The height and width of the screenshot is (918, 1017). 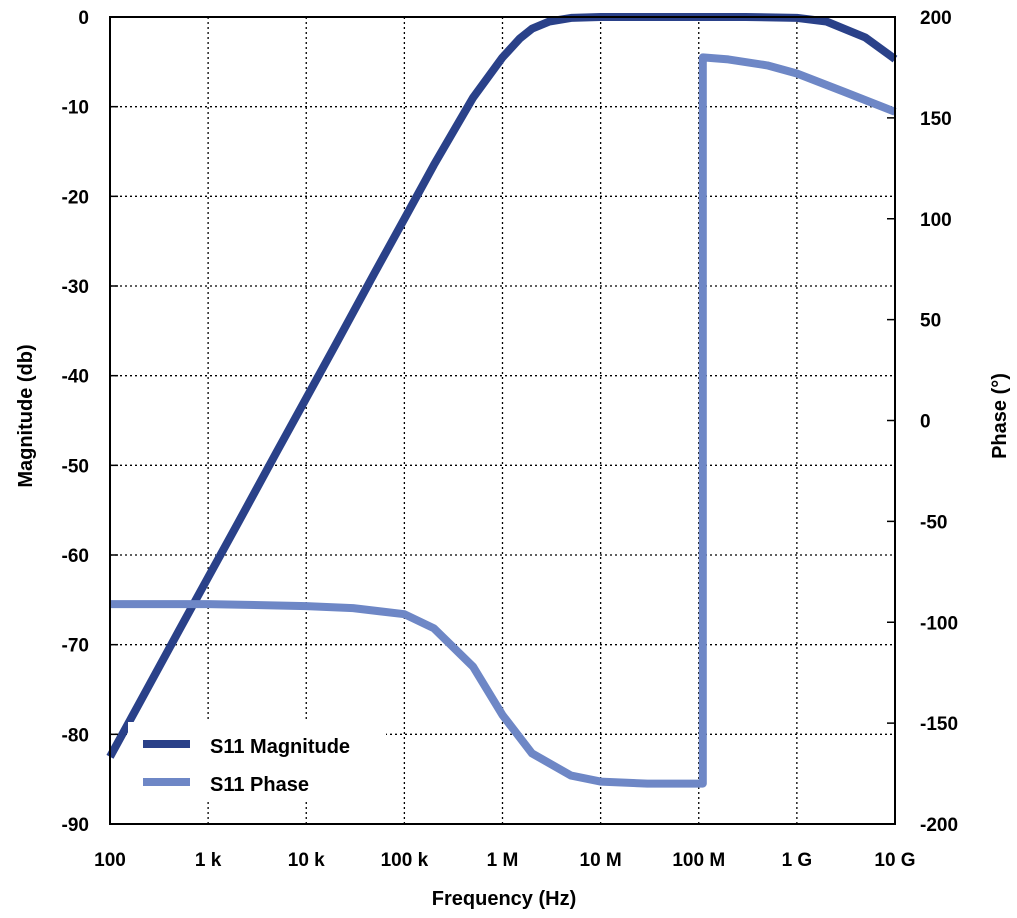 I want to click on x-tick-label: 100 M, so click(x=698, y=860).